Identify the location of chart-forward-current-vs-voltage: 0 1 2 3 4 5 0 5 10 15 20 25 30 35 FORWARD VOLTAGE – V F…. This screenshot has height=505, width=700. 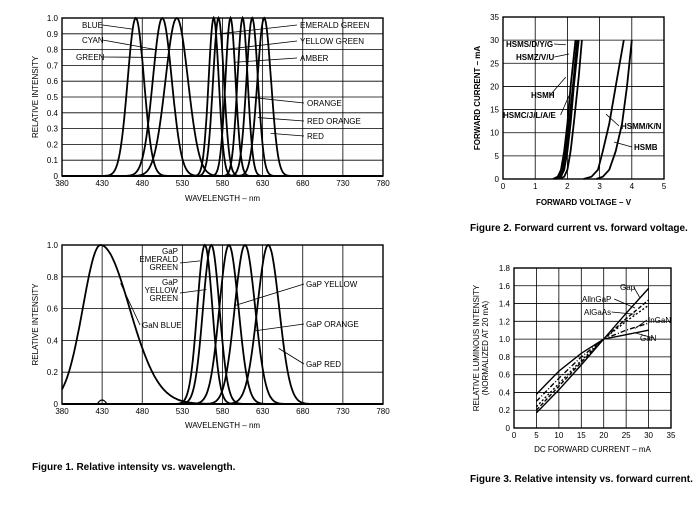
(570, 110).